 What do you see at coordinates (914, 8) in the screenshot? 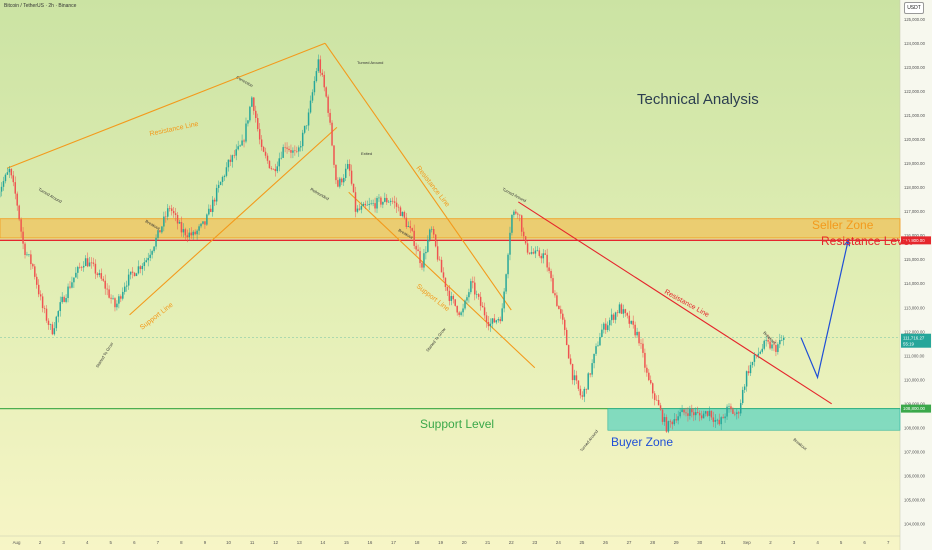
I see `currency-selector: USDT` at bounding box center [914, 8].